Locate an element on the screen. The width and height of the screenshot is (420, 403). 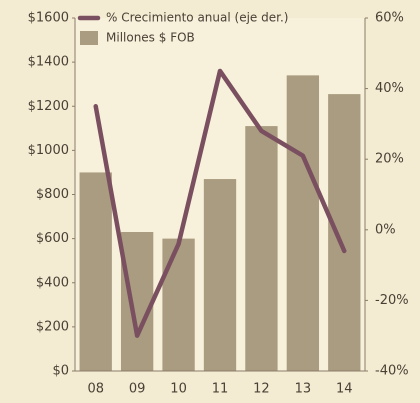
y-tick-label: $600 is located at coordinates (52, 238).